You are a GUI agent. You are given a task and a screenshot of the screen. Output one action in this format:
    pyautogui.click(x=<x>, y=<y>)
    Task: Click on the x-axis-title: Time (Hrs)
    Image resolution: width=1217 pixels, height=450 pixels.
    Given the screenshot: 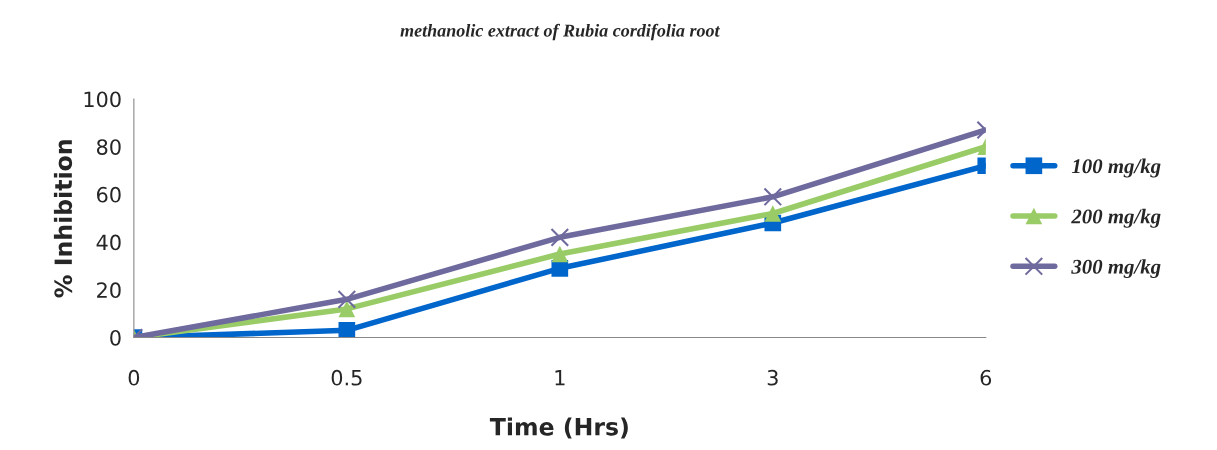 What is the action you would take?
    pyautogui.click(x=558, y=428)
    